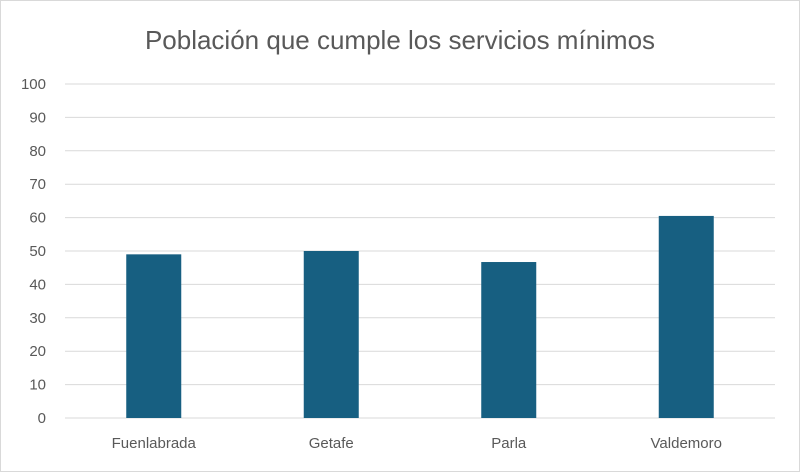 Image resolution: width=800 pixels, height=472 pixels. What do you see at coordinates (37, 351) in the screenshot?
I see `y-tick-label: 20` at bounding box center [37, 351].